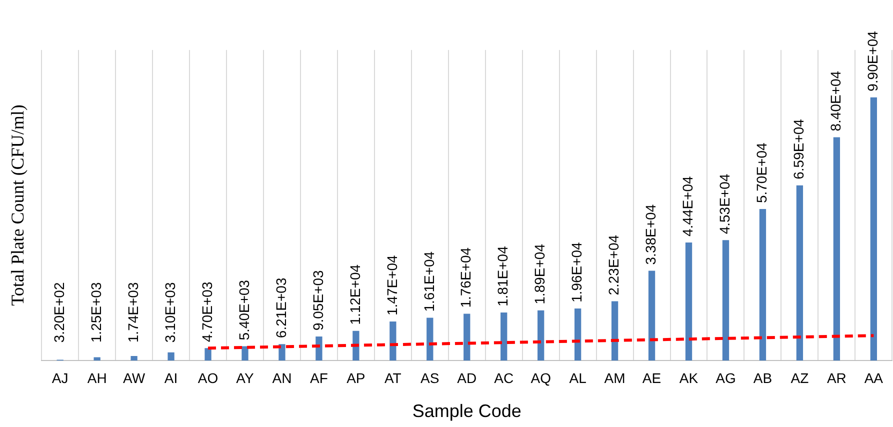 The image size is (893, 427). Describe the element at coordinates (171, 378) in the screenshot. I see `x-tick-label: AI` at that location.